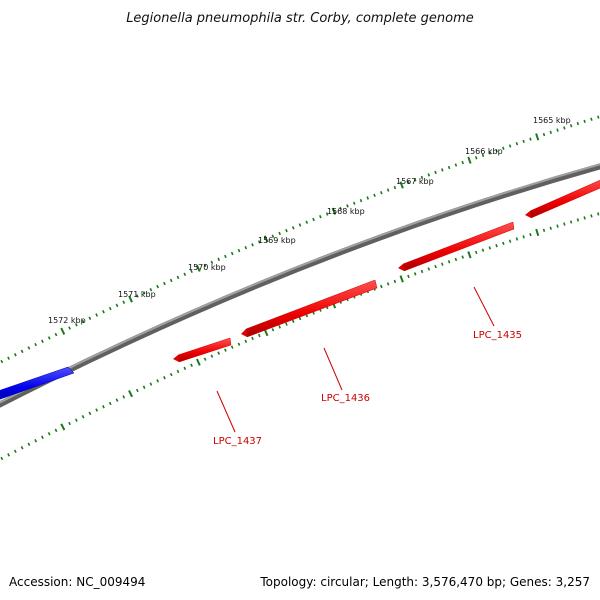 The image size is (600, 600). I want to click on tick-label-1565: 1565 kbp, so click(552, 120).